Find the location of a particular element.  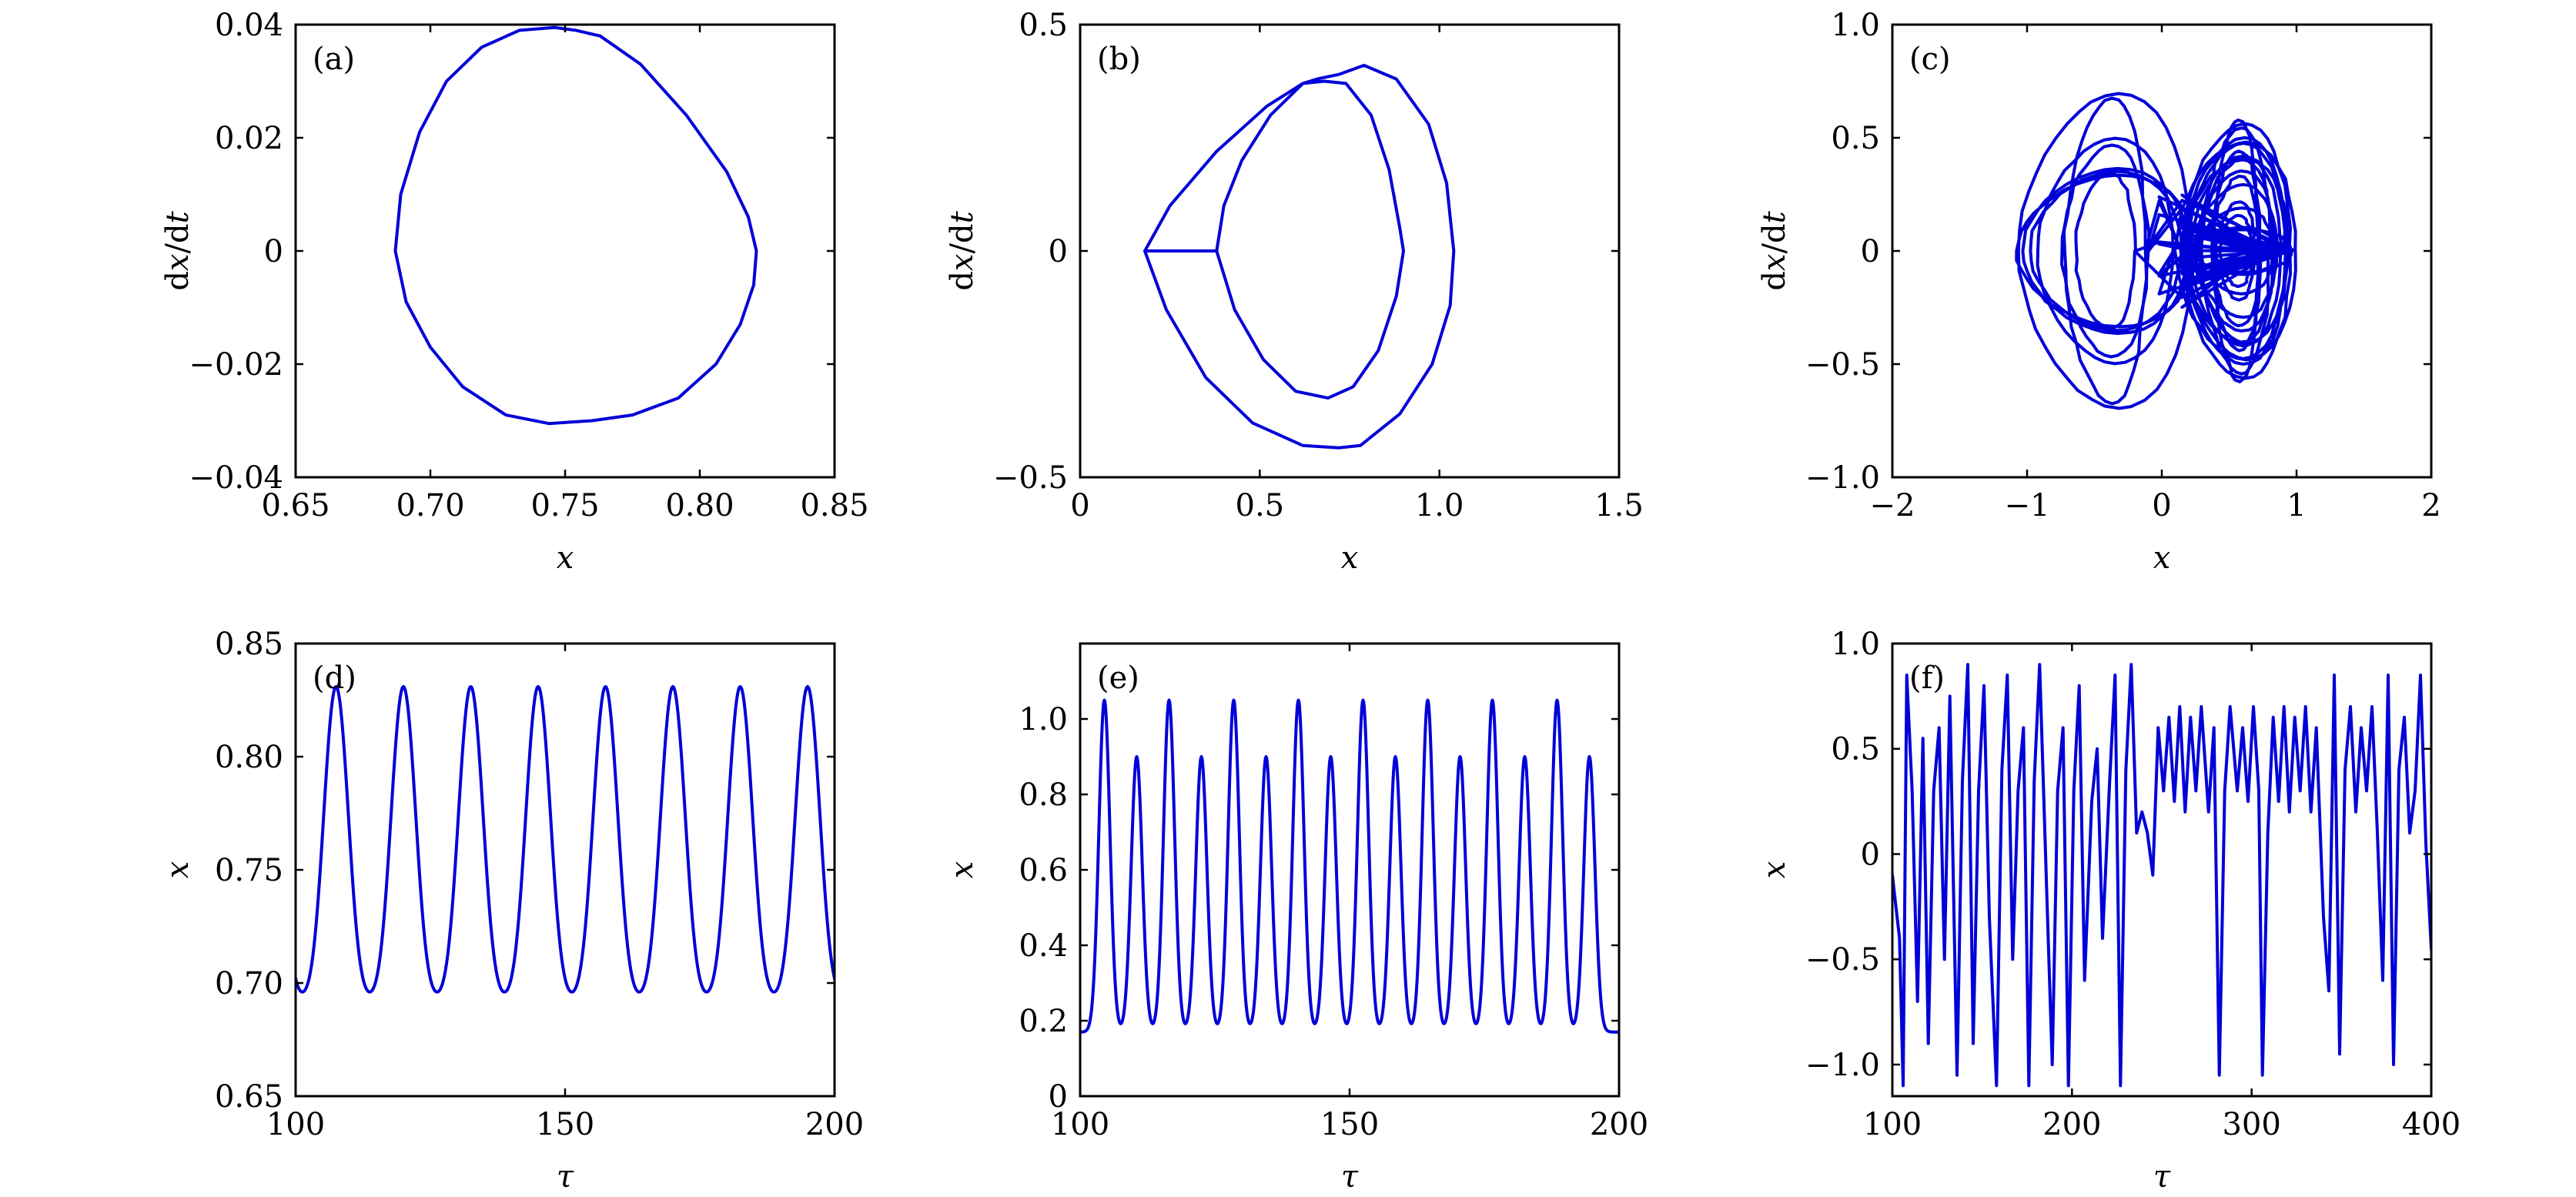

y-tick-label: 0.70 is located at coordinates (249, 984).